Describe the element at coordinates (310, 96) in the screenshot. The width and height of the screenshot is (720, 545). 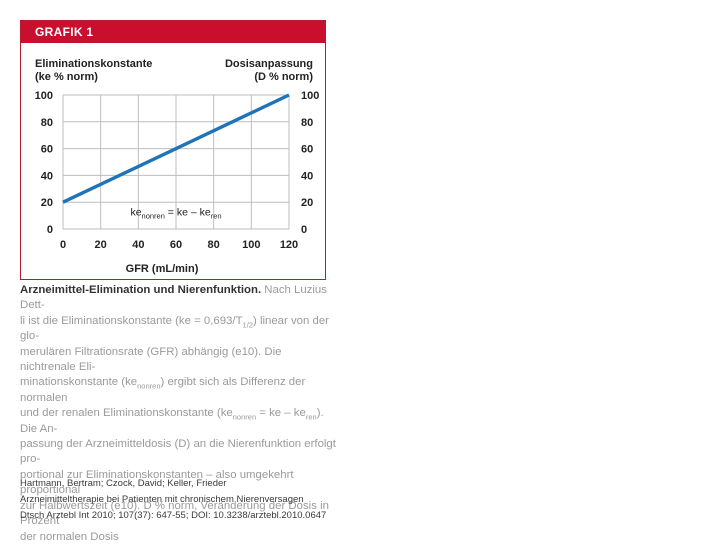
I see `y-tick-right: 100` at that location.